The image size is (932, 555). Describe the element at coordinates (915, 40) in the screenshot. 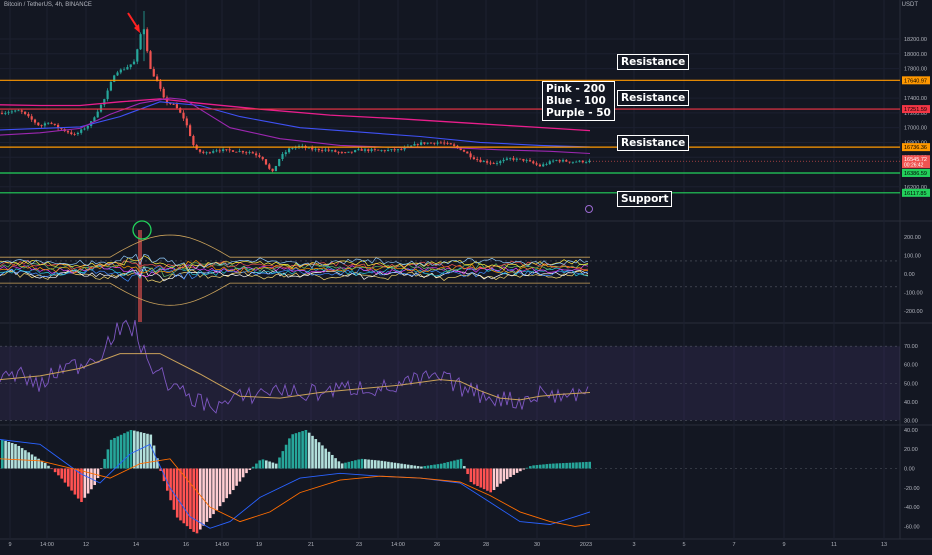

I see `price-tick-label: 18200.00` at that location.